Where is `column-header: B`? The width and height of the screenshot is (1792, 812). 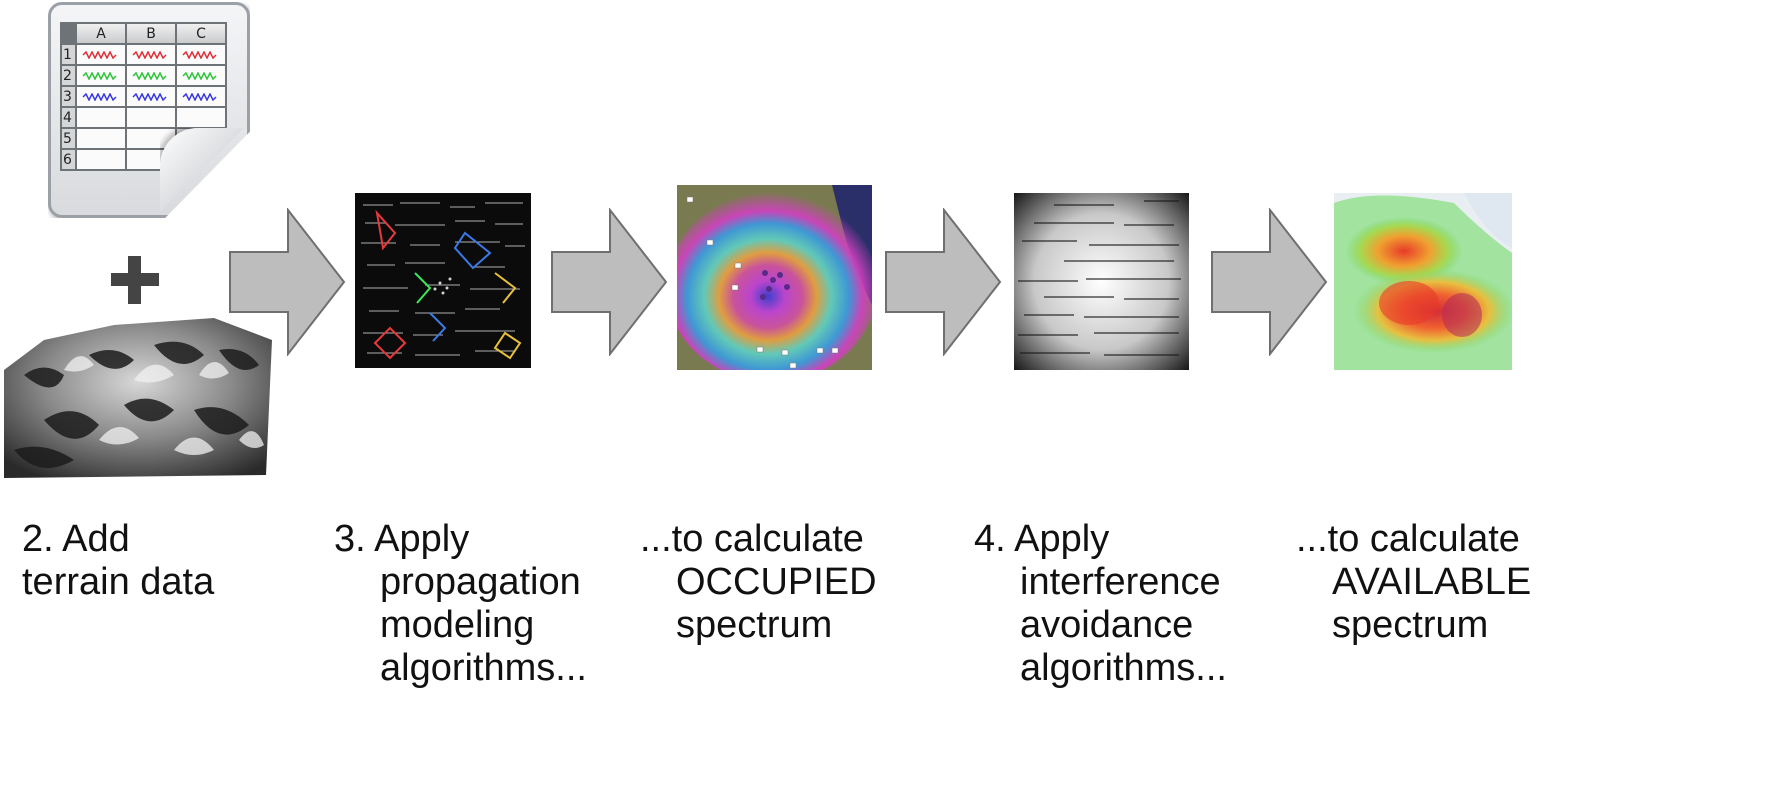 column-header: B is located at coordinates (151, 33).